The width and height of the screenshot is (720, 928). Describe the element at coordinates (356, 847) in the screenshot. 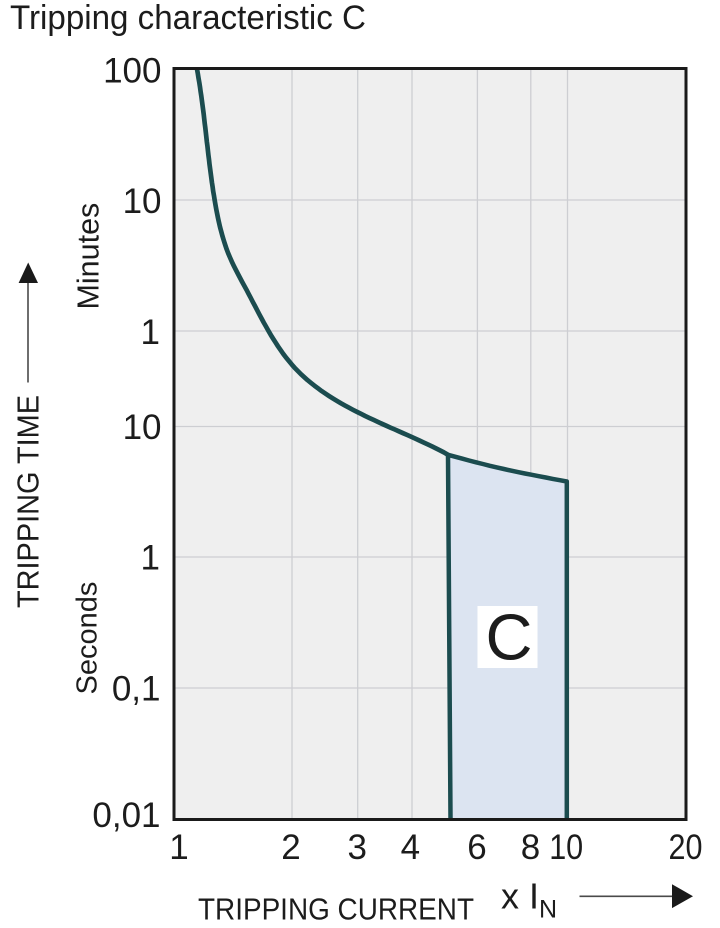

I see `svg-text: 3` at that location.